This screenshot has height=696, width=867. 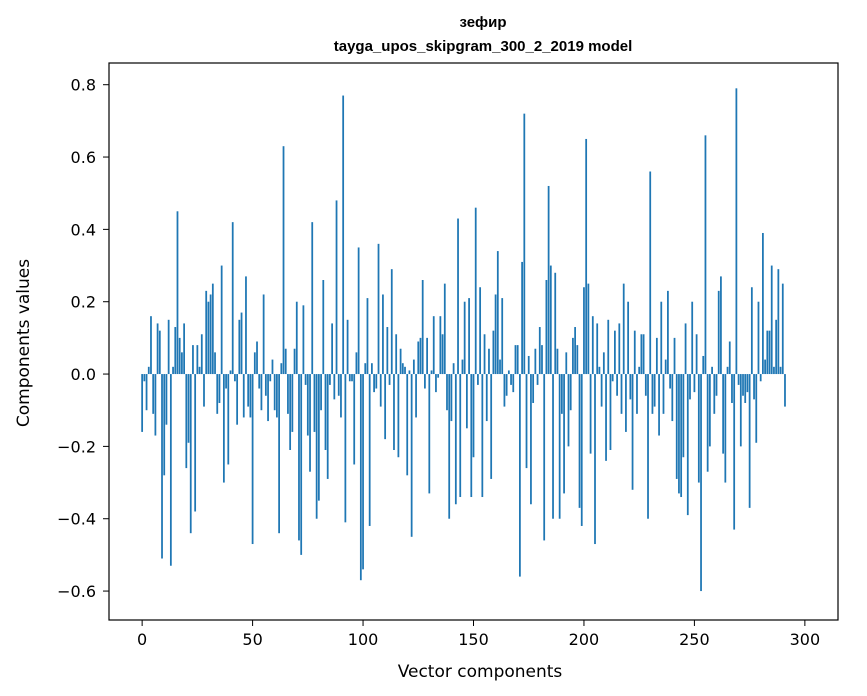 I want to click on x-tick-label: 50, so click(x=252, y=639).